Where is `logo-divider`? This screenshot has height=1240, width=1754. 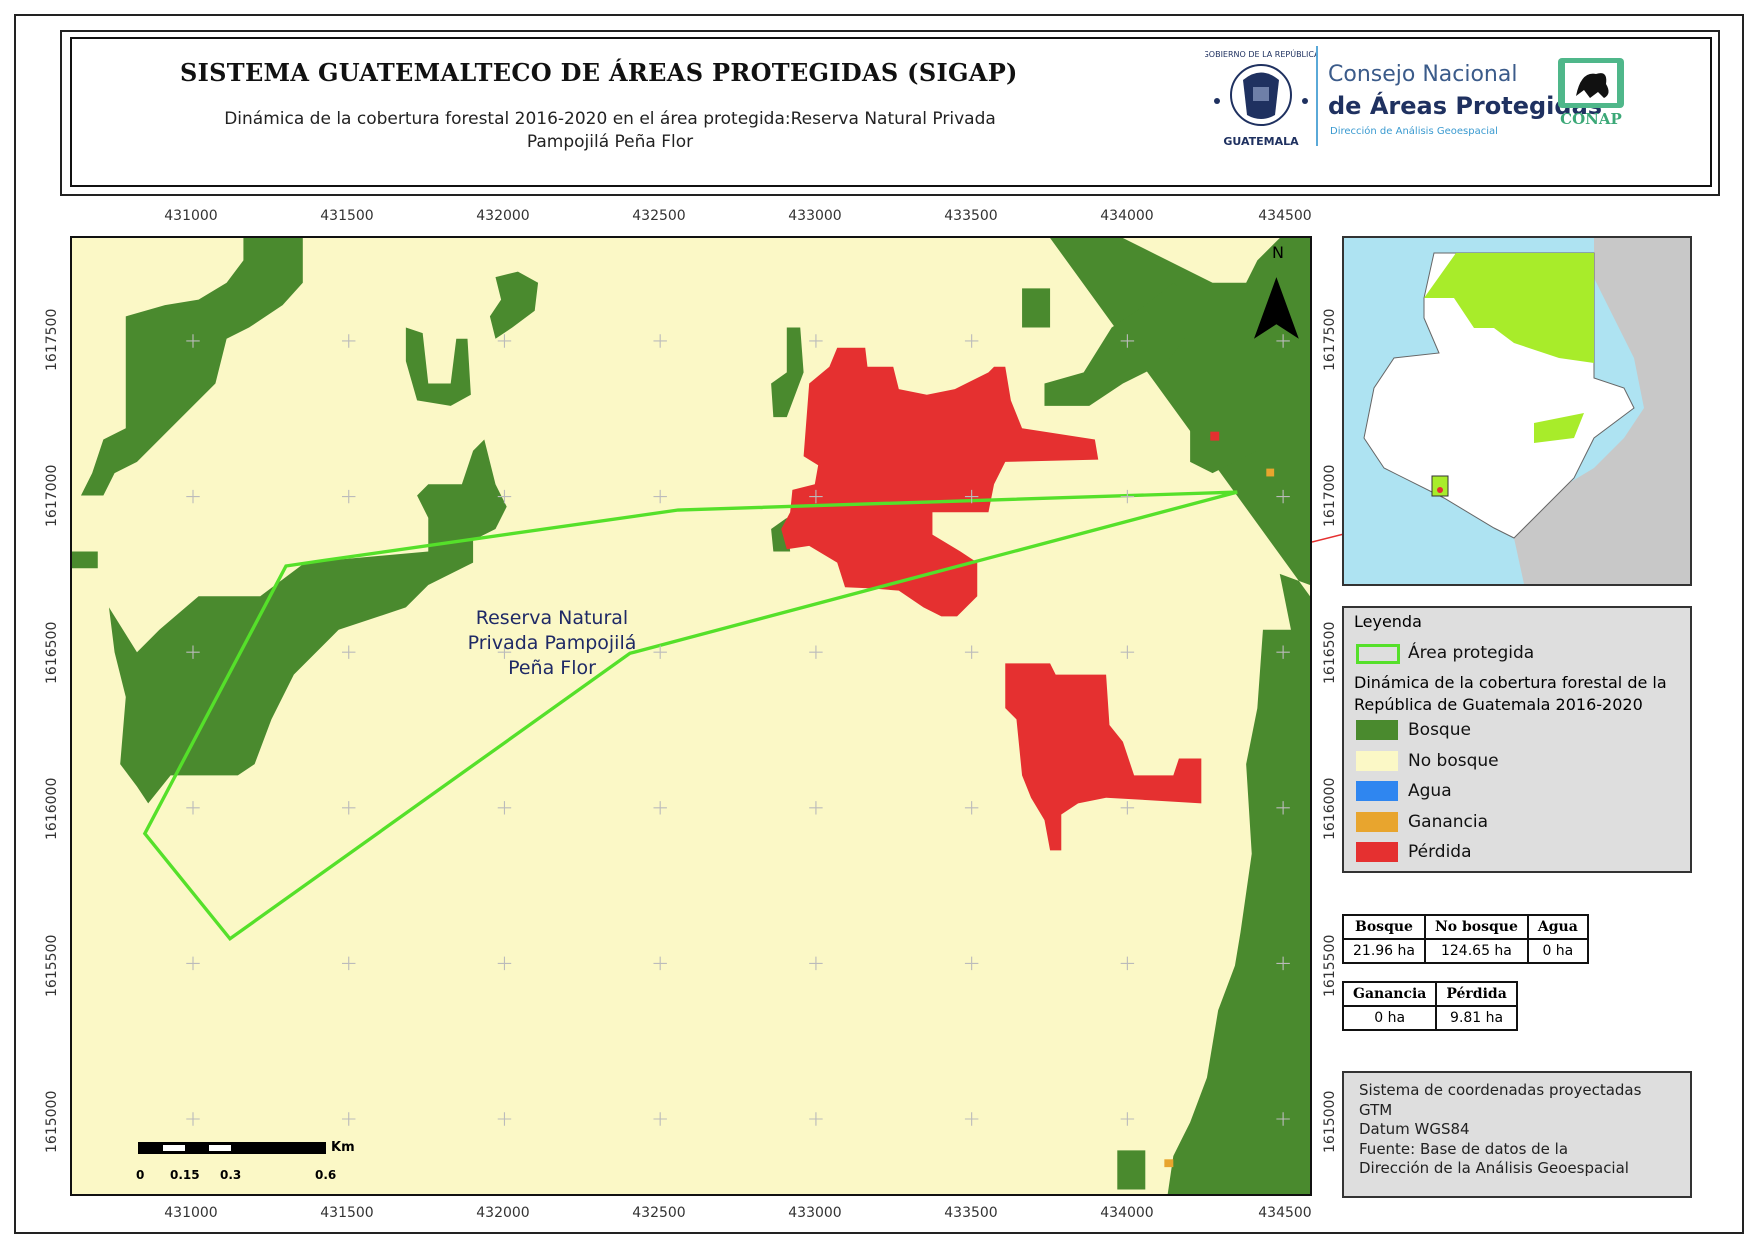
logo-divider is located at coordinates (1317, 96).